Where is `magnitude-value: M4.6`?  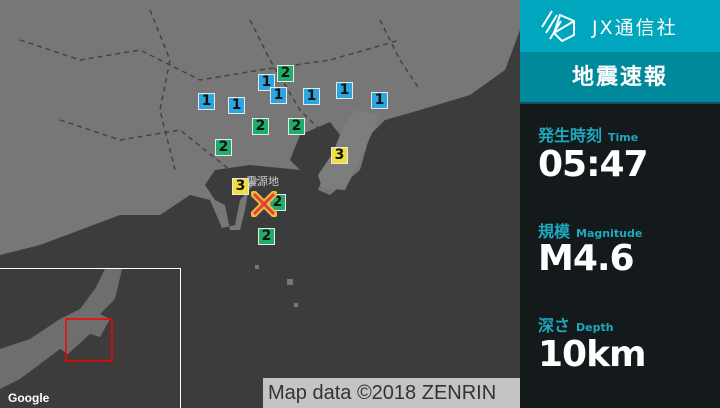 magnitude-value: M4.6 is located at coordinates (586, 258).